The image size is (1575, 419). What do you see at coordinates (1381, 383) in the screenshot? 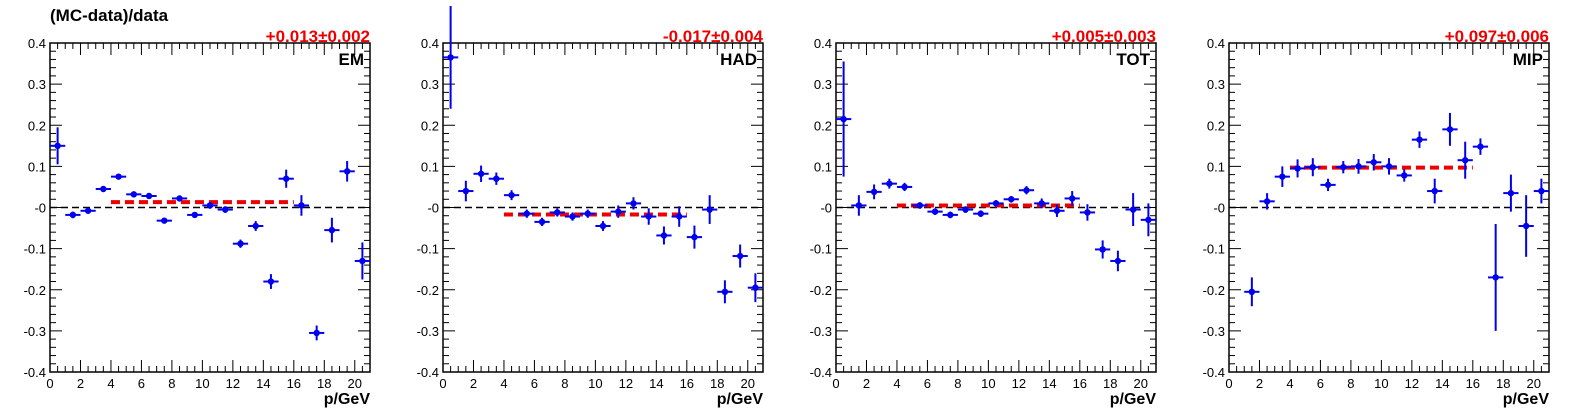
I see `x-tick-label: 10` at bounding box center [1381, 383].